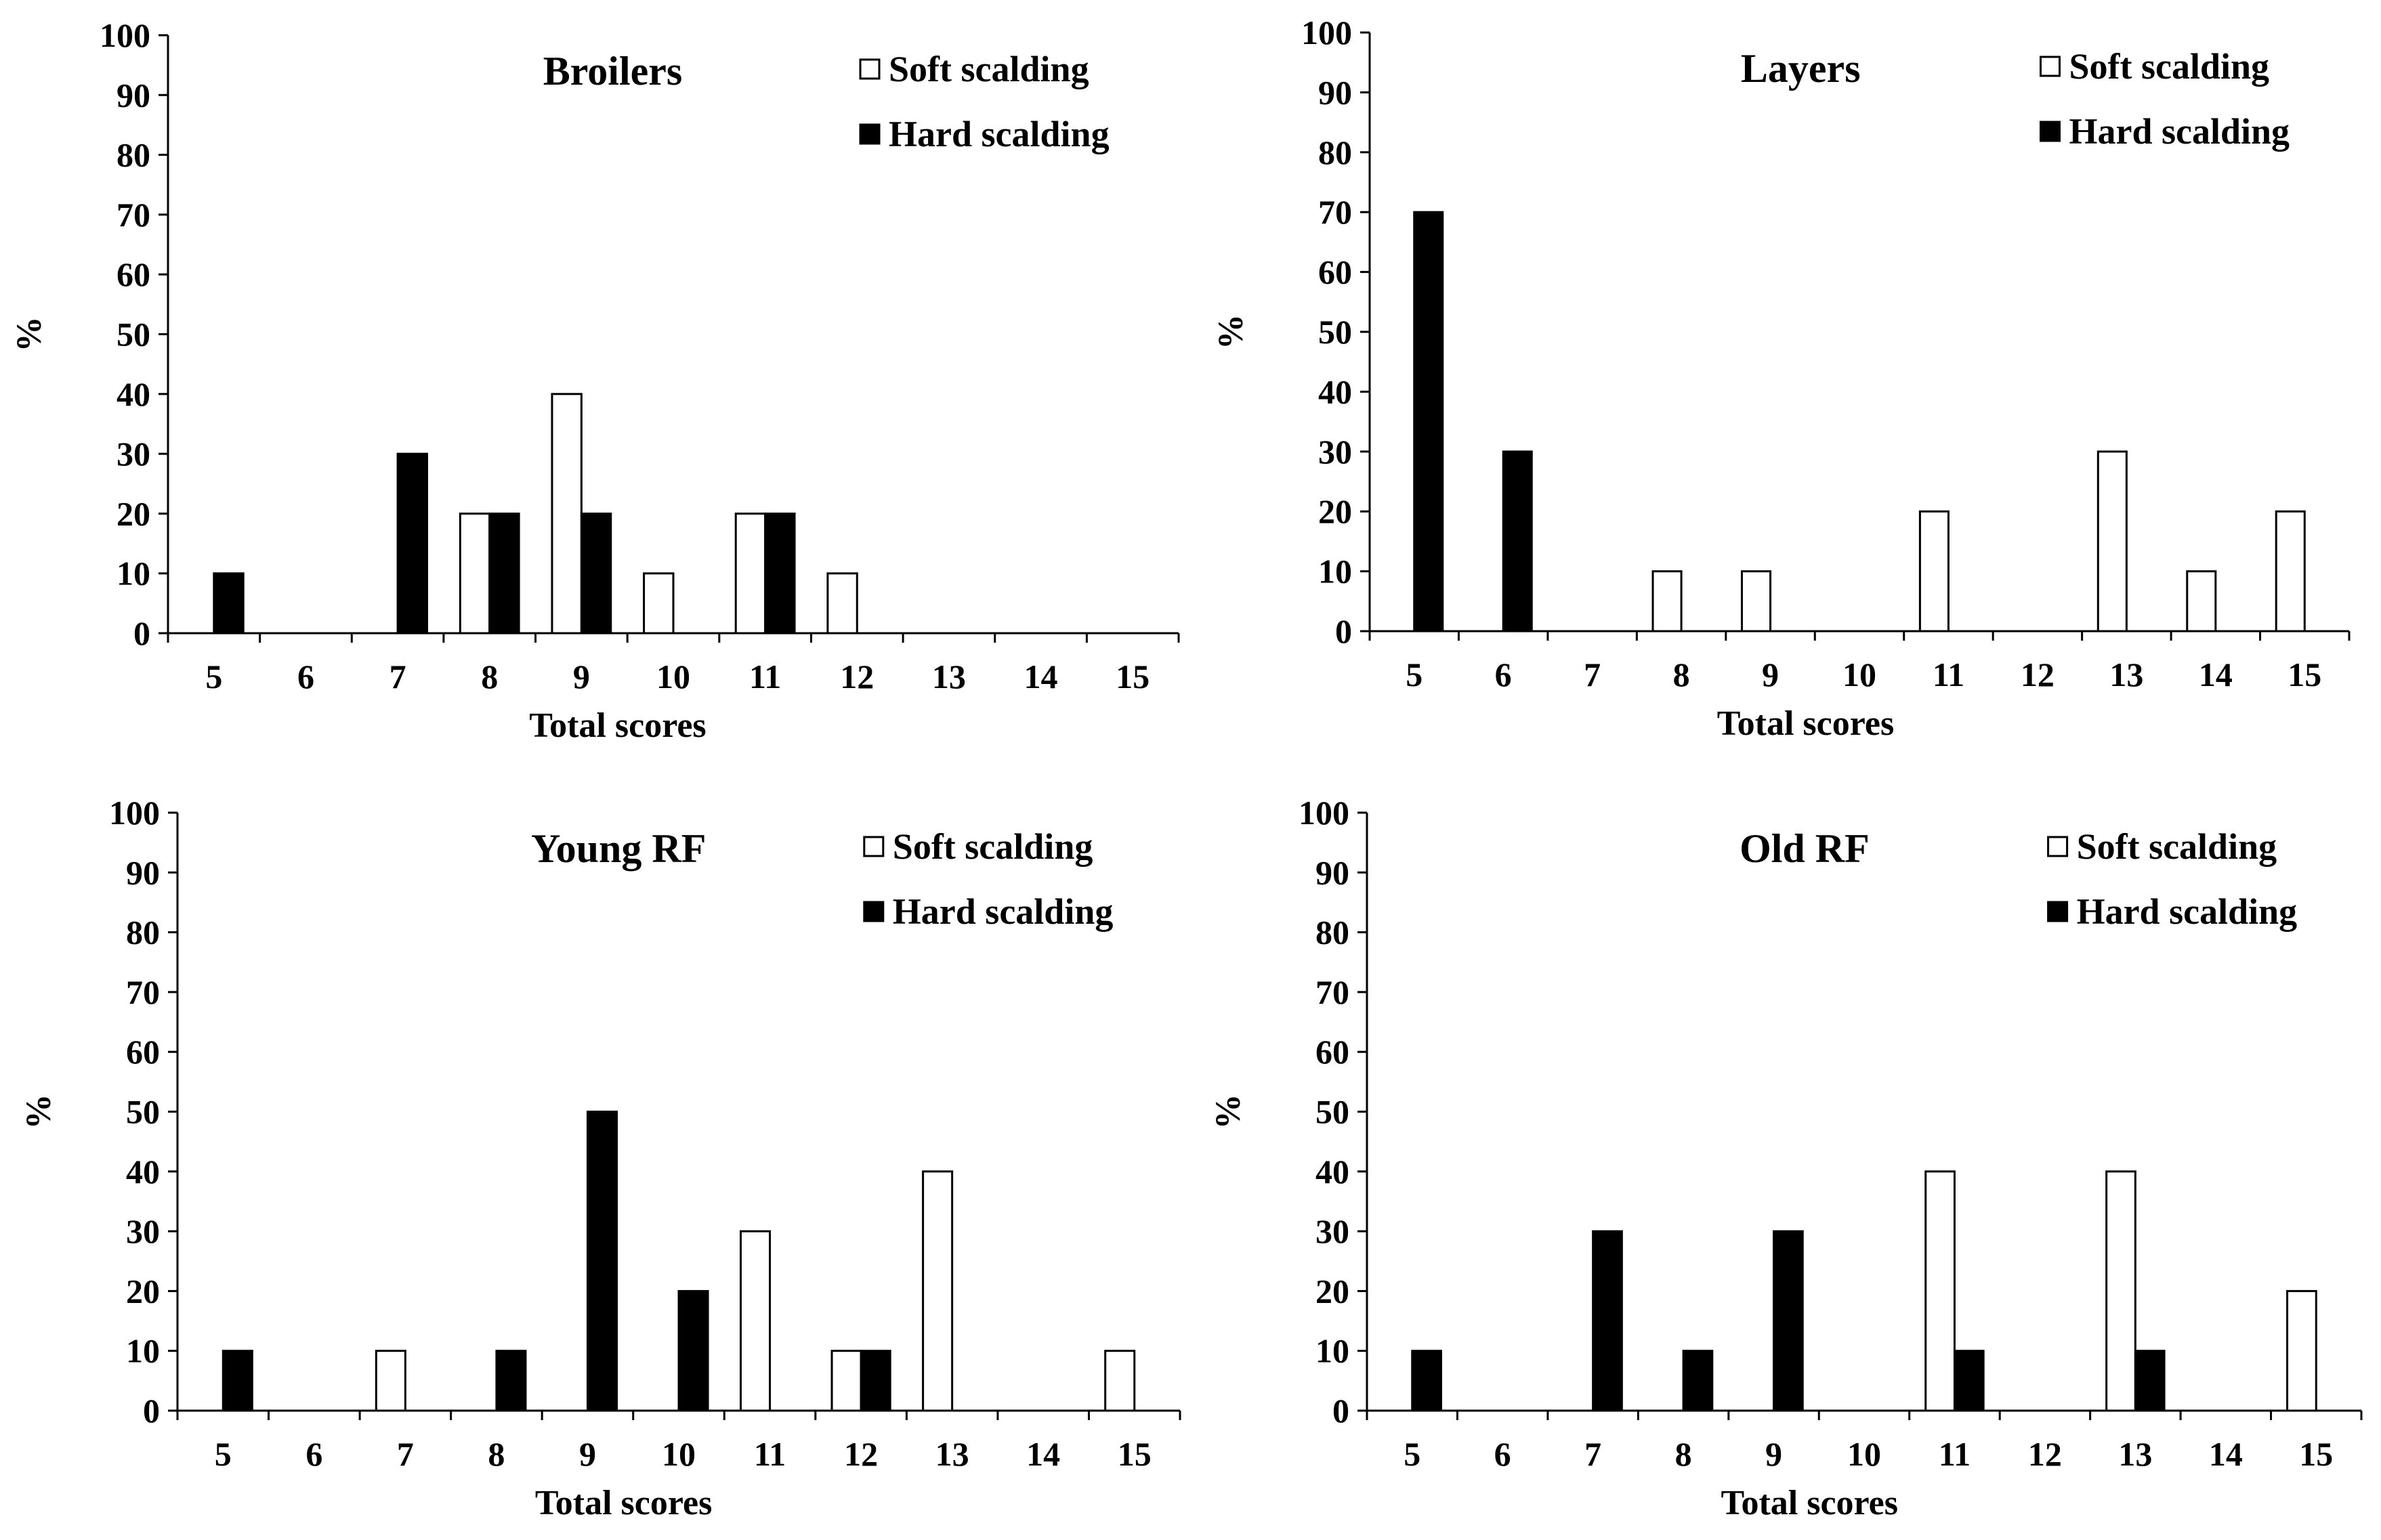 The width and height of the screenshot is (2381, 1540). What do you see at coordinates (490, 677) in the screenshot?
I see `x-tick-label: 8` at bounding box center [490, 677].